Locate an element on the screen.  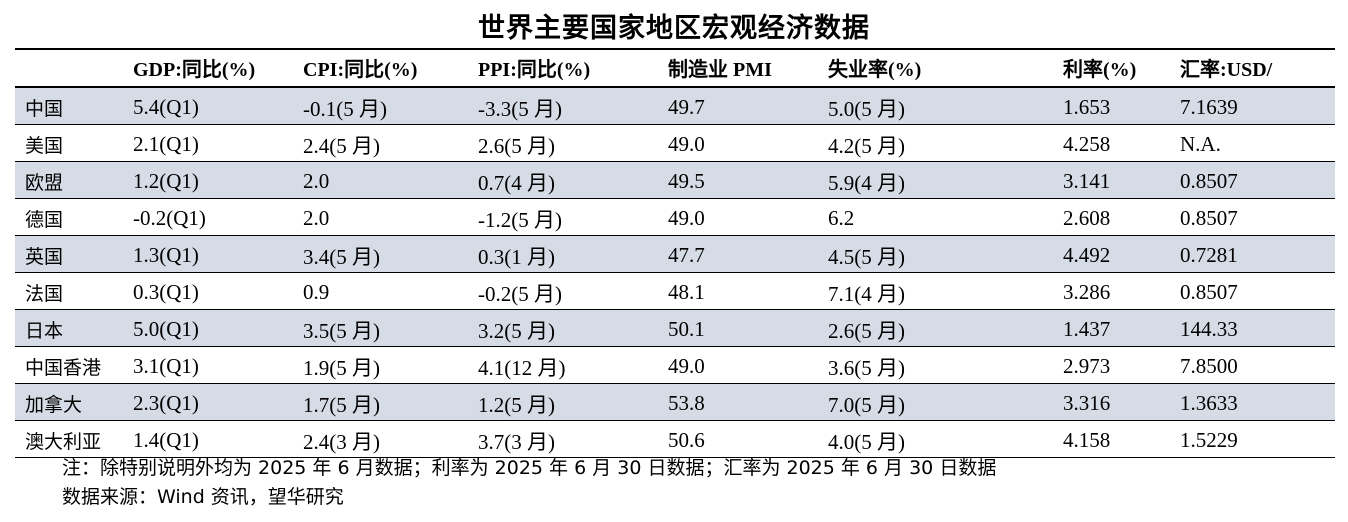
pmi-cell: 53.8 is located at coordinates (748, 402).